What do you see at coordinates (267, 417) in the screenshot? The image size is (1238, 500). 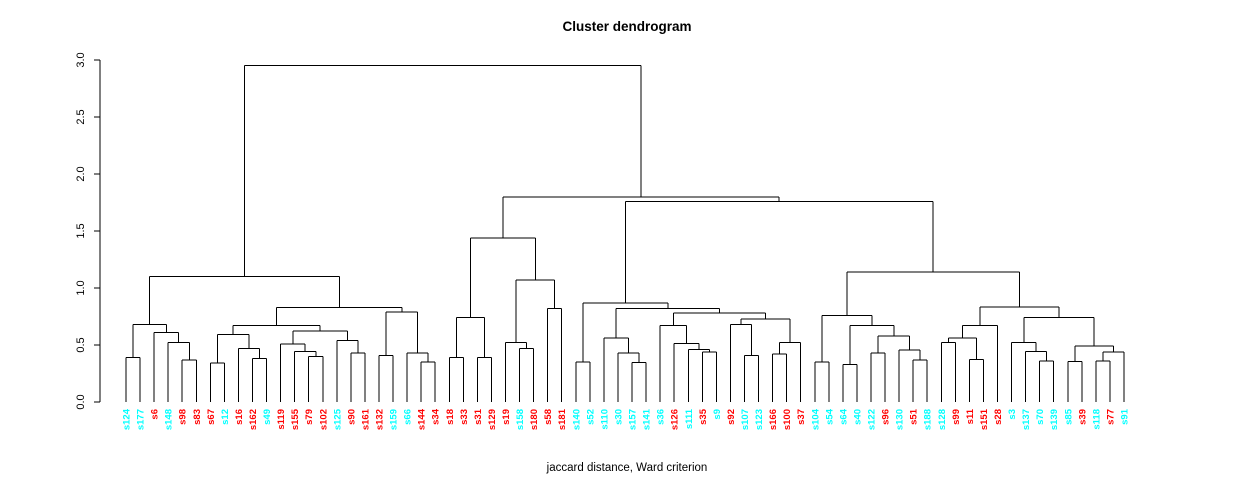 I see `leaf-label: s49` at bounding box center [267, 417].